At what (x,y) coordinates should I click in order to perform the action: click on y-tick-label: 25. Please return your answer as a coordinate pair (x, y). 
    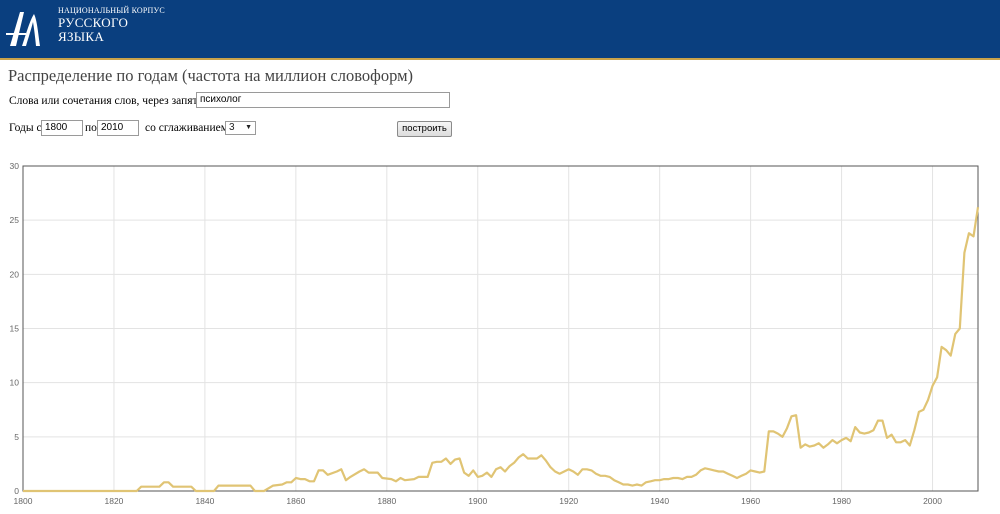
    Looking at the image, I should click on (15, 220).